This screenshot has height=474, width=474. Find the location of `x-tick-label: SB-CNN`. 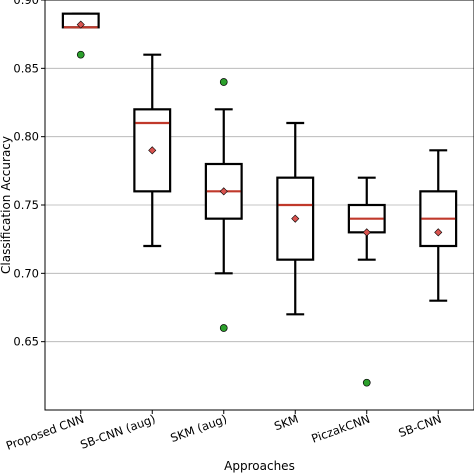

x-tick-label: SB-CNN is located at coordinates (420, 426).